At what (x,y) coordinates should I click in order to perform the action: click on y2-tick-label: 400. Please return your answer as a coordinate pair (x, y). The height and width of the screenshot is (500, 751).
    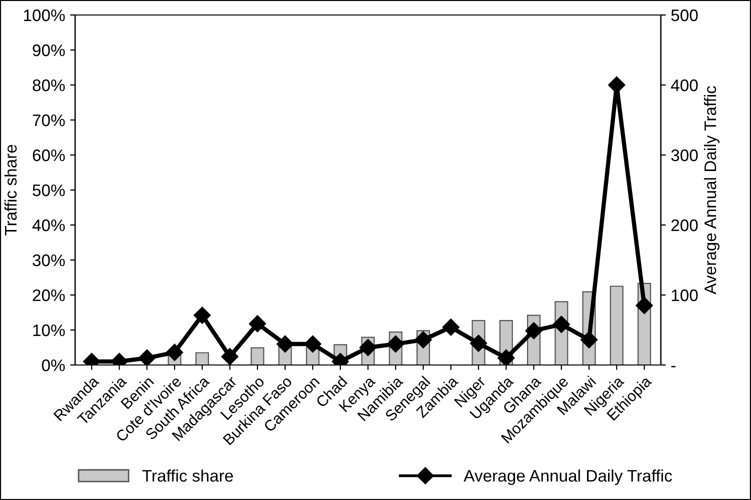
    Looking at the image, I should click on (684, 85).